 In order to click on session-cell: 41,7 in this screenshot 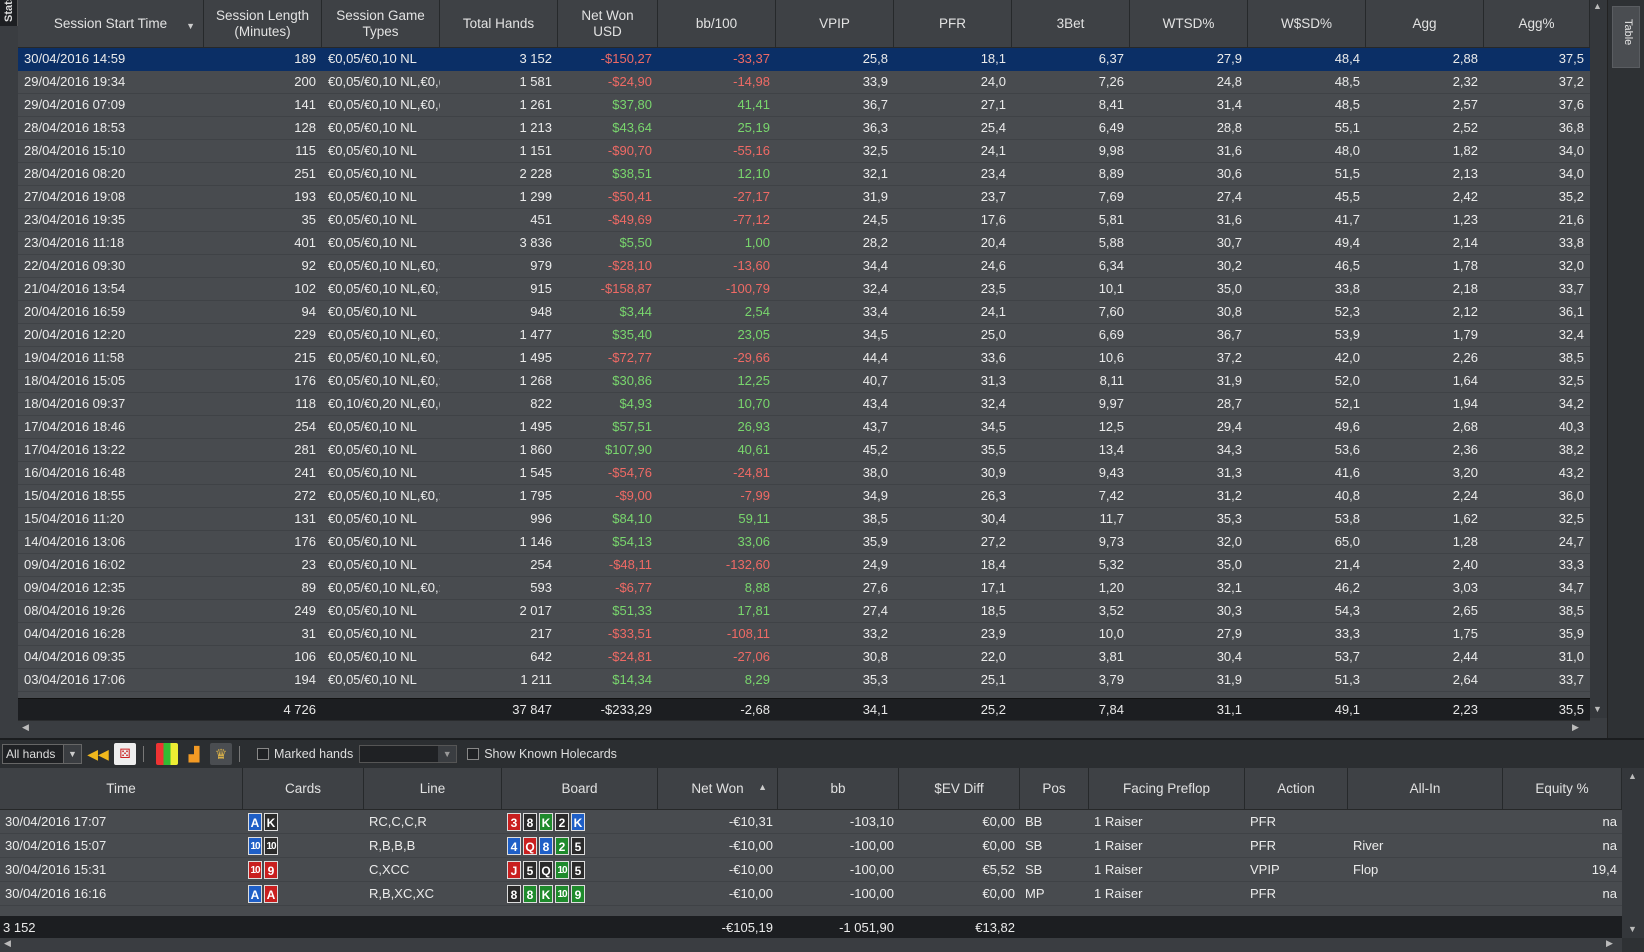, I will do `click(1347, 219)`.